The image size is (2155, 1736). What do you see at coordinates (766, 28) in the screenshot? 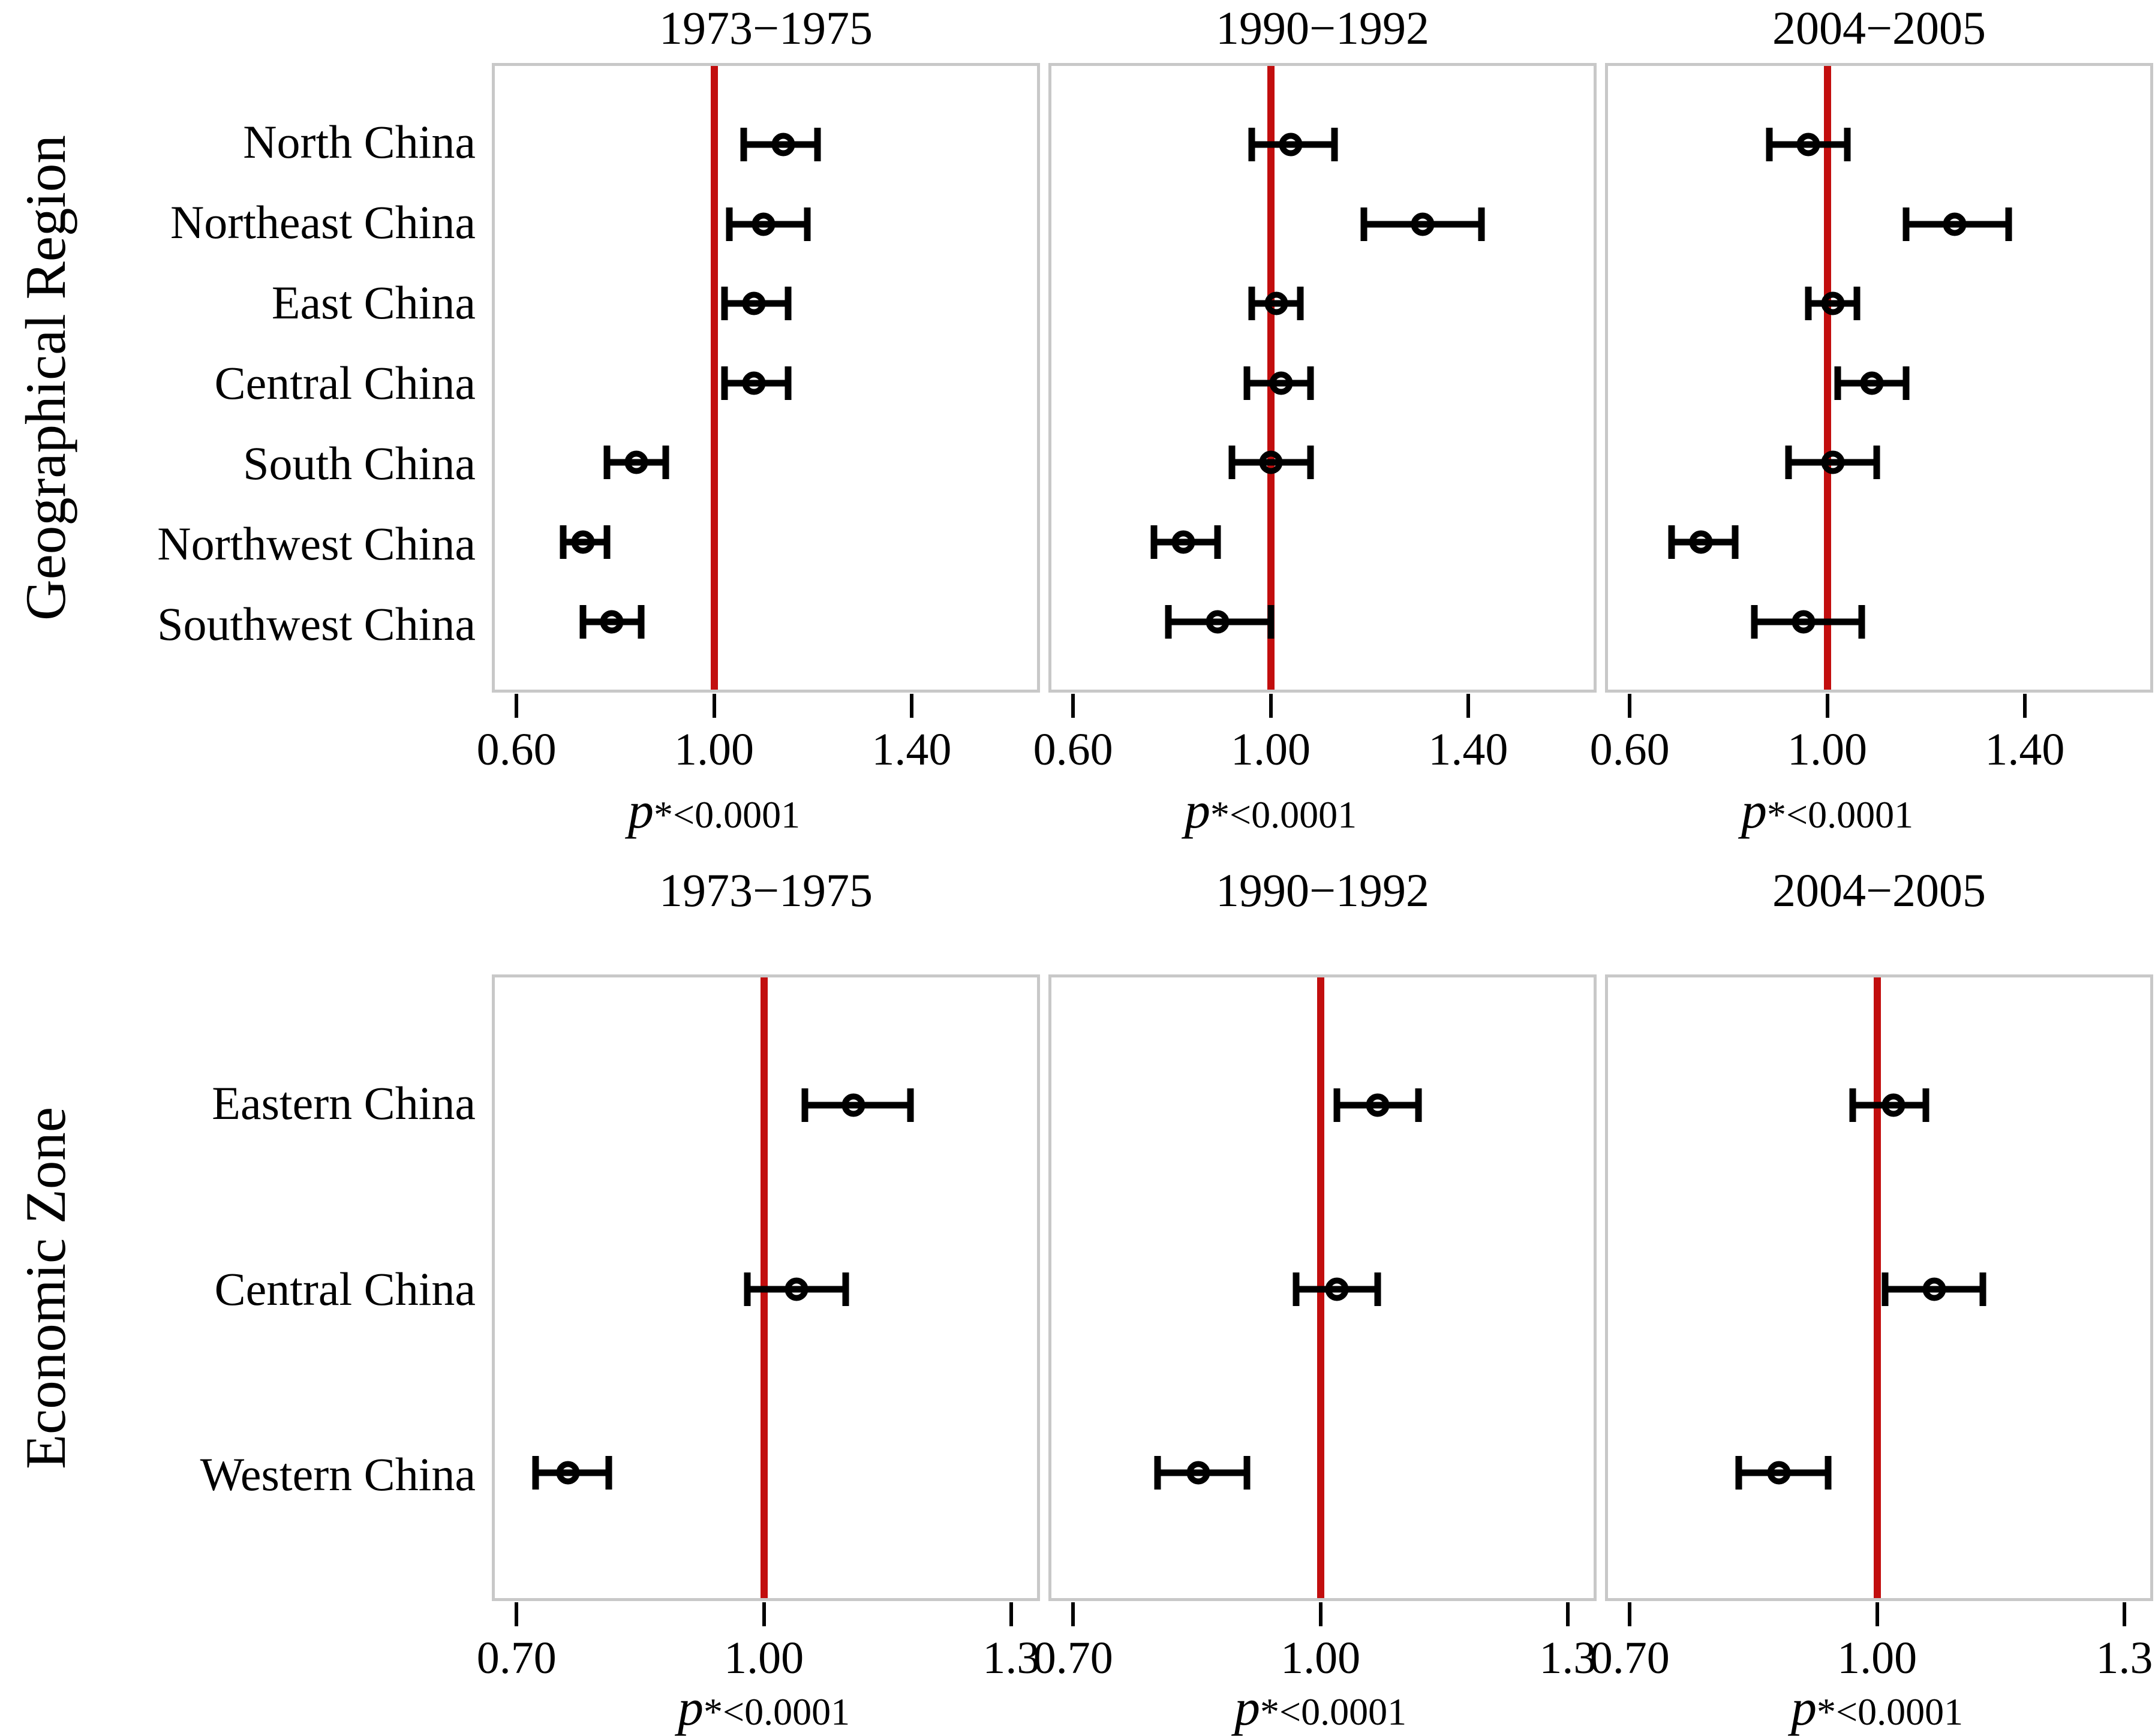
I see `panel-title: 1973−1975` at bounding box center [766, 28].